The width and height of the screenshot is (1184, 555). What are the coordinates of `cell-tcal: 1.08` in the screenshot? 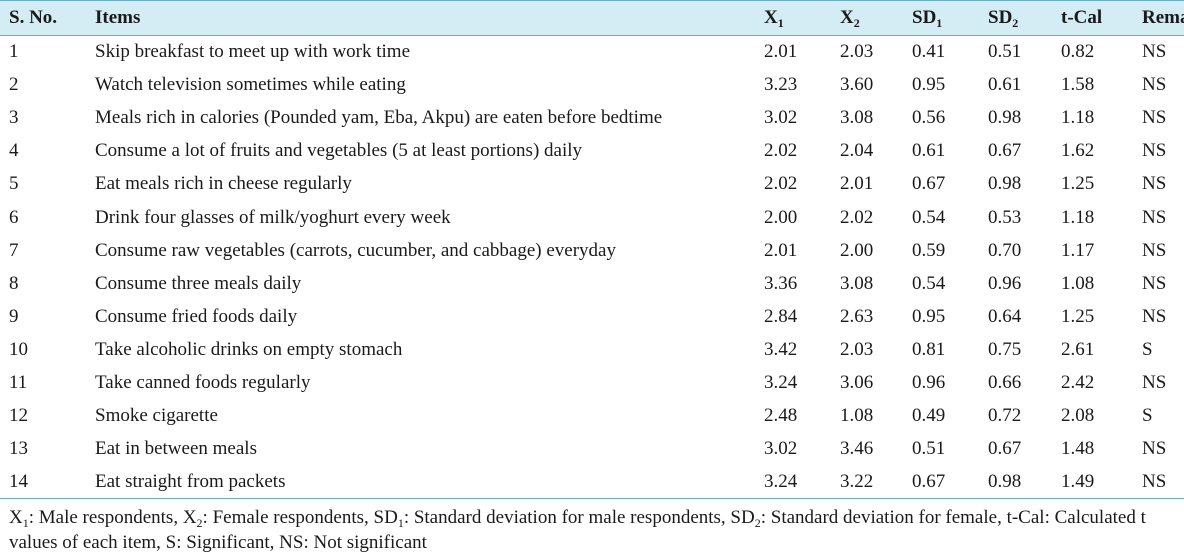 It's located at (1078, 283).